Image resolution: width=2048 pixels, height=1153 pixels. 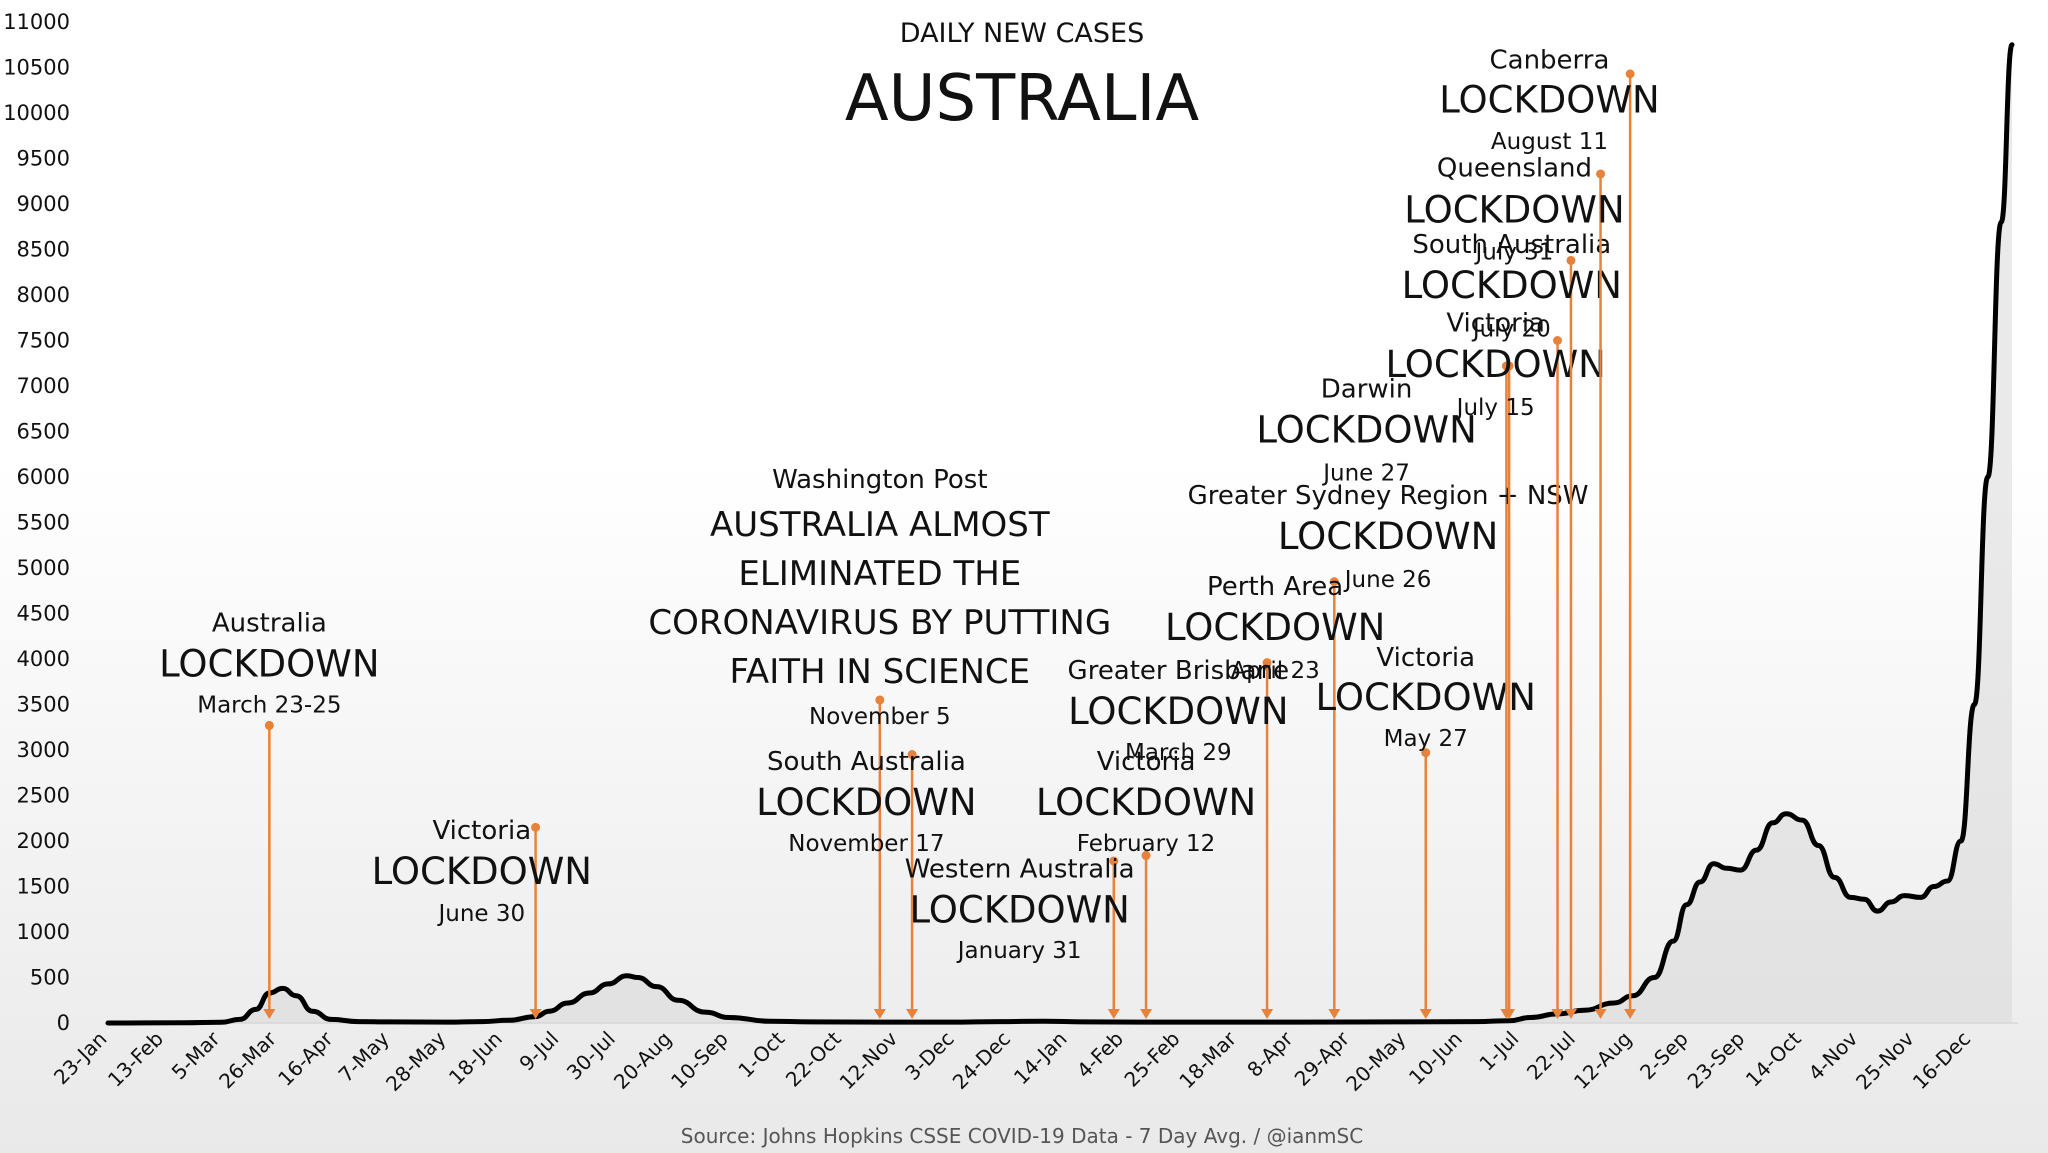 I want to click on y-tick-label: 2500, so click(x=43, y=796).